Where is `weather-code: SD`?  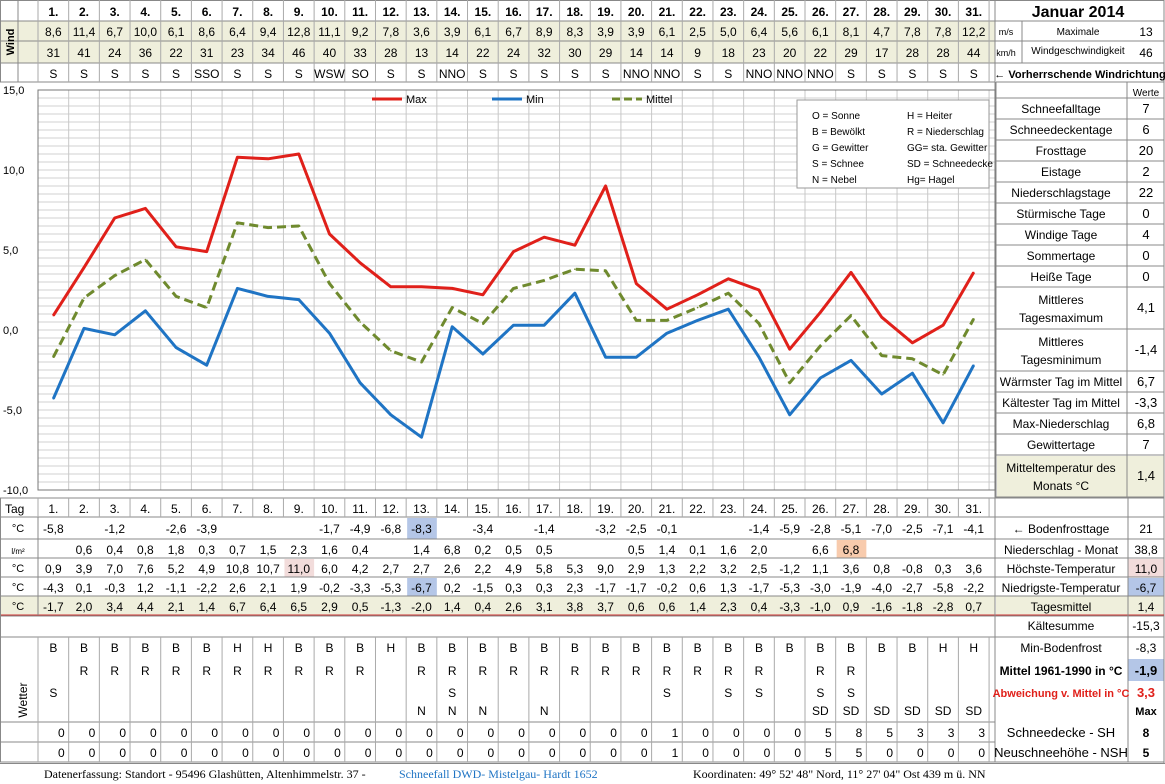 weather-code: SD is located at coordinates (943, 711).